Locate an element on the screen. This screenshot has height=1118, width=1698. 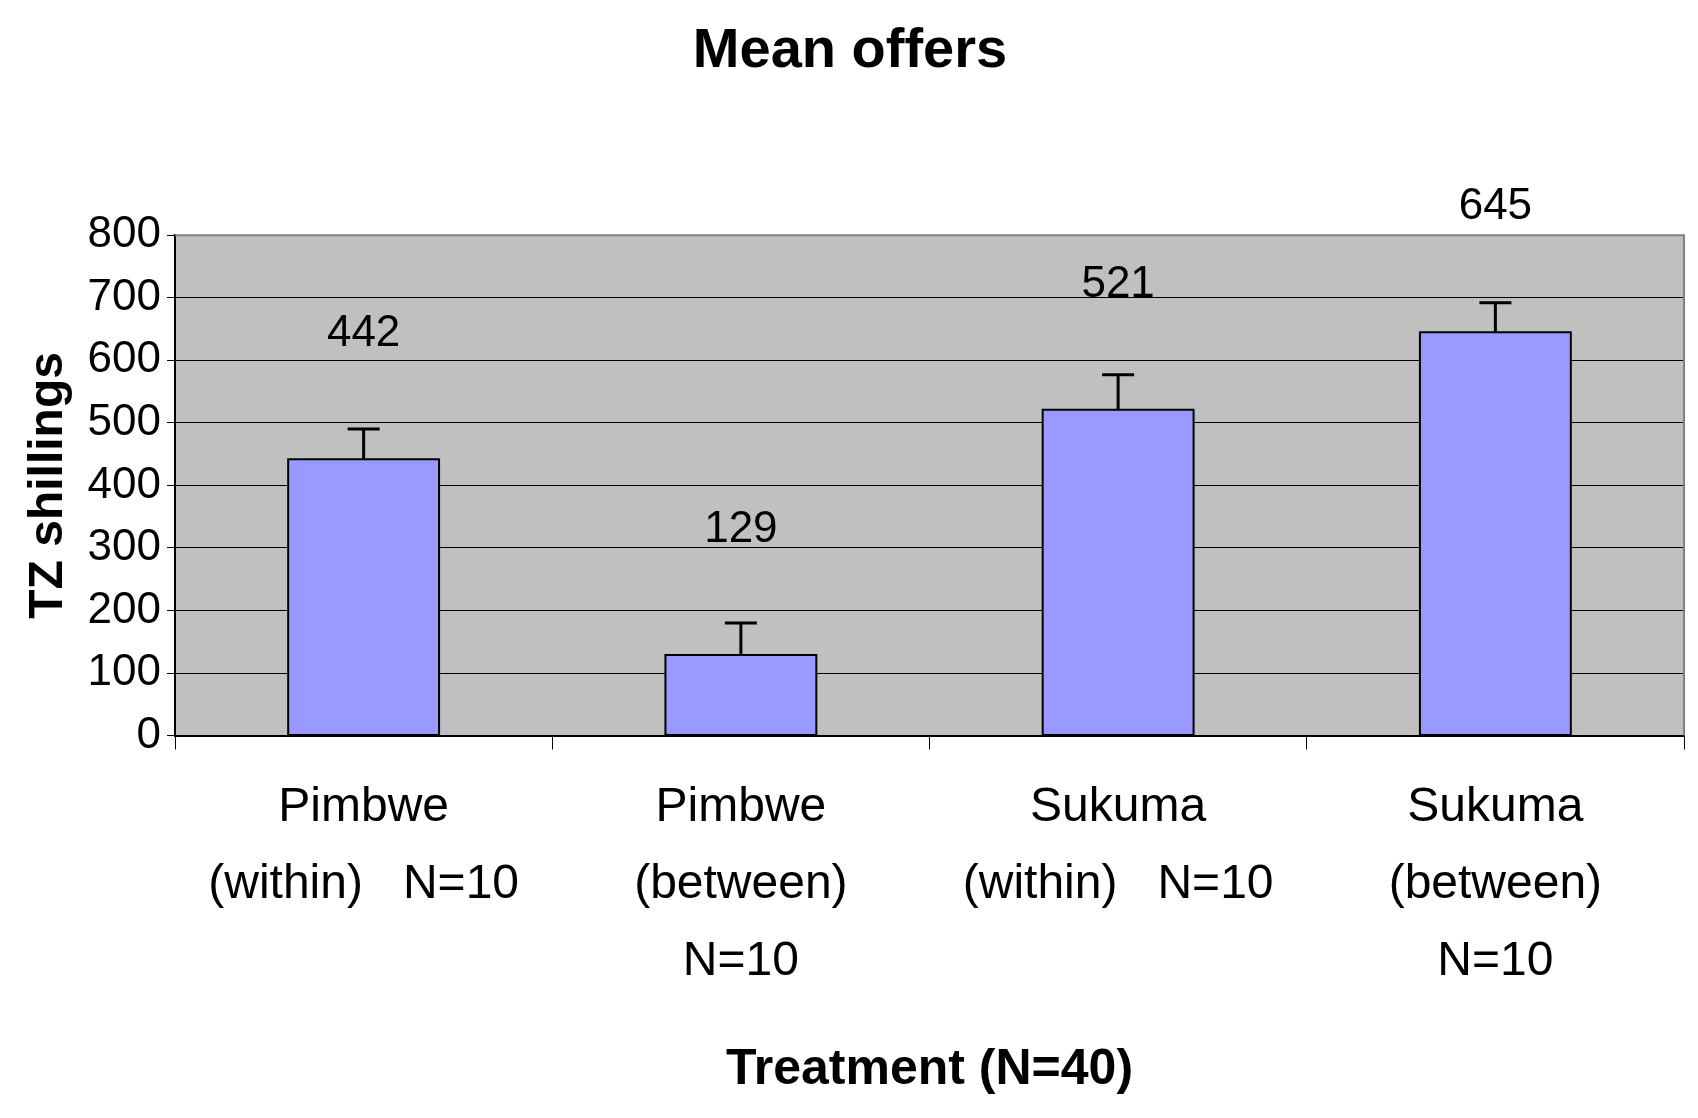
chart-title: Mean offers is located at coordinates (850, 48).